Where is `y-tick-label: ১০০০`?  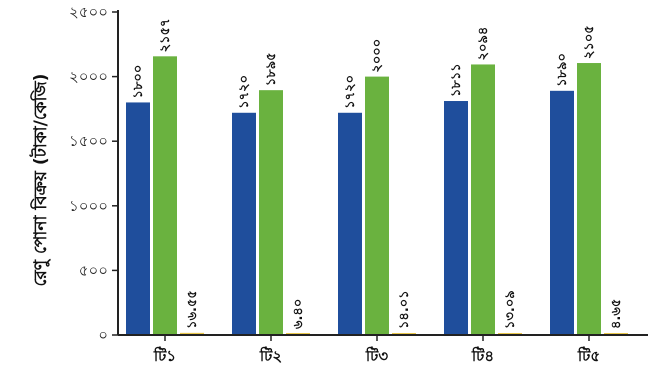 y-tick-label: ১০০০ is located at coordinates (88, 206).